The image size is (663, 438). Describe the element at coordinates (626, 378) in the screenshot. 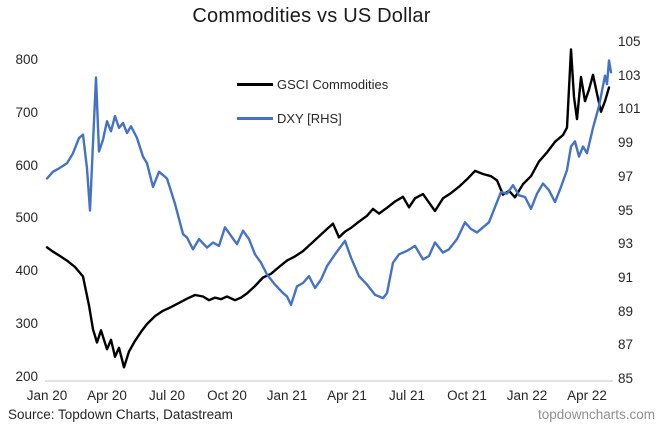

I see `y-axis-right-tick-label: 85` at that location.